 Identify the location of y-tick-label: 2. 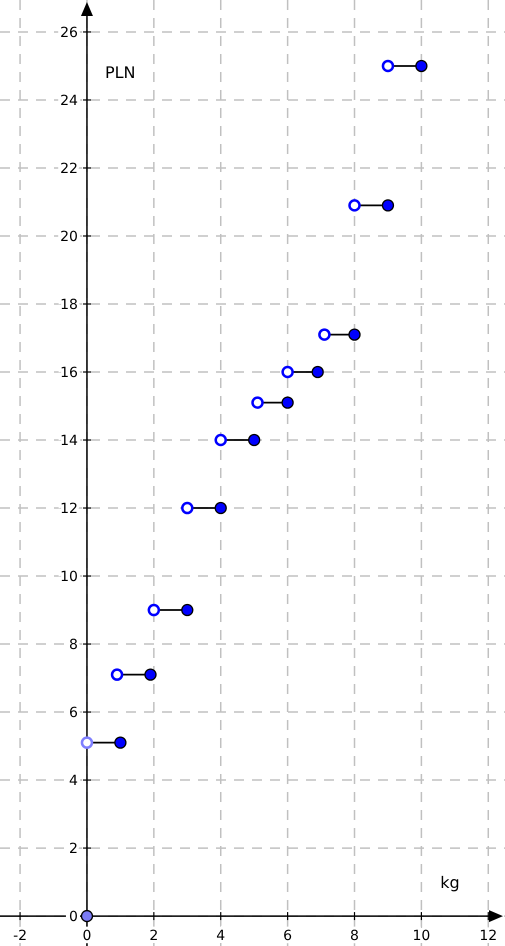
(73, 849).